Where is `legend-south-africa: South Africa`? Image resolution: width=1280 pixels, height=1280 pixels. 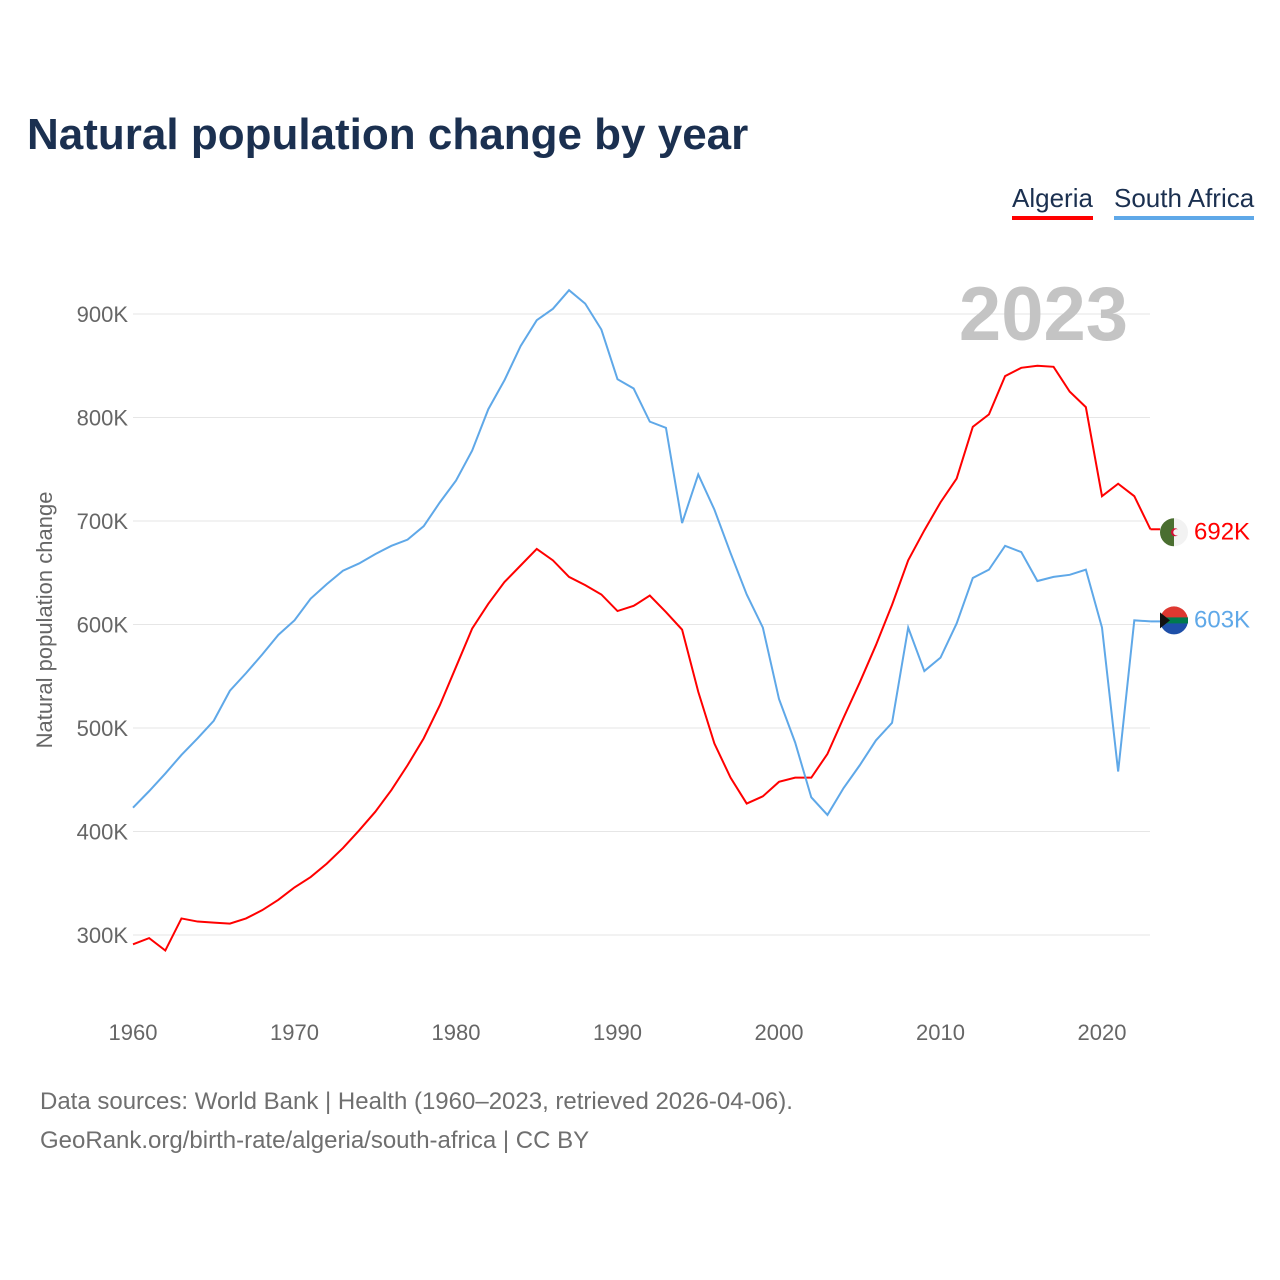
legend-south-africa: South Africa is located at coordinates (1184, 201).